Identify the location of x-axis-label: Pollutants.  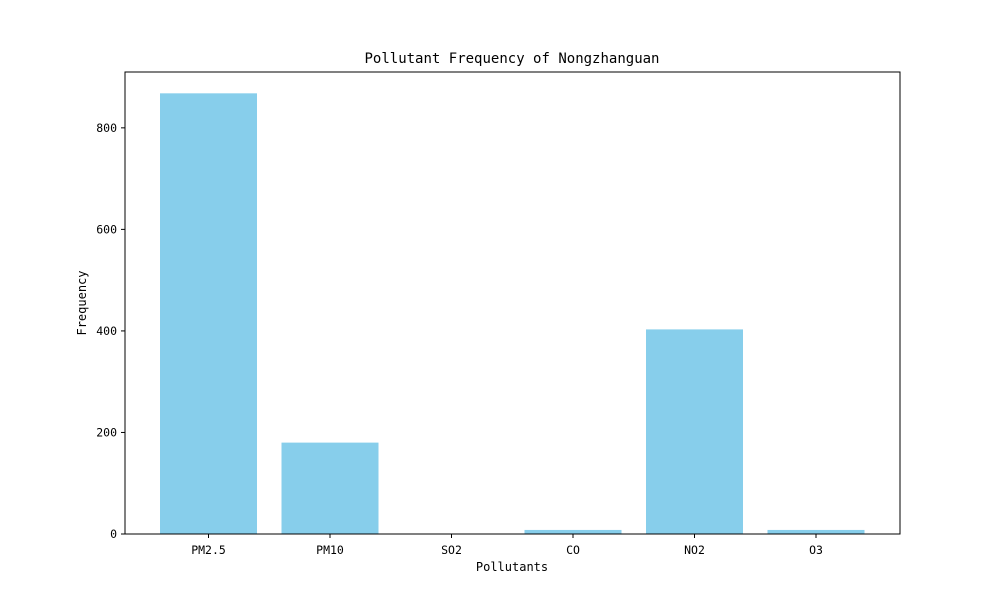
(512, 567).